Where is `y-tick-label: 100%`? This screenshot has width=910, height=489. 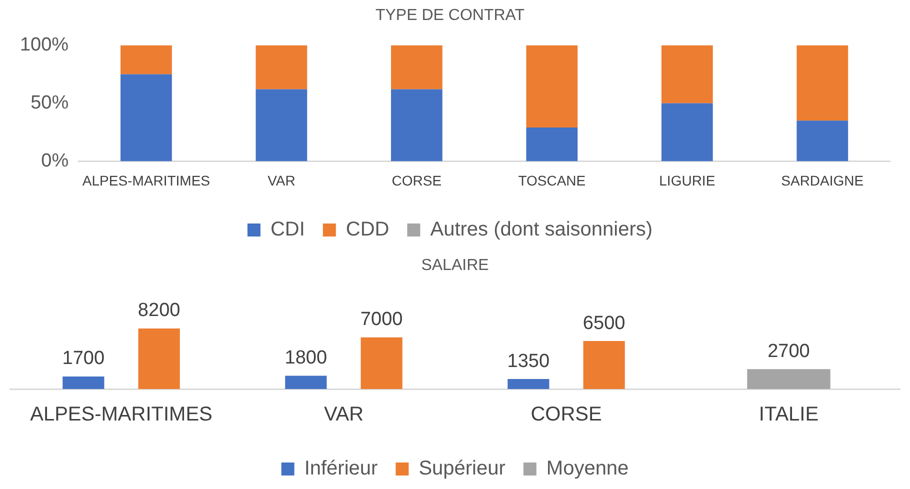
y-tick-label: 100% is located at coordinates (44, 45).